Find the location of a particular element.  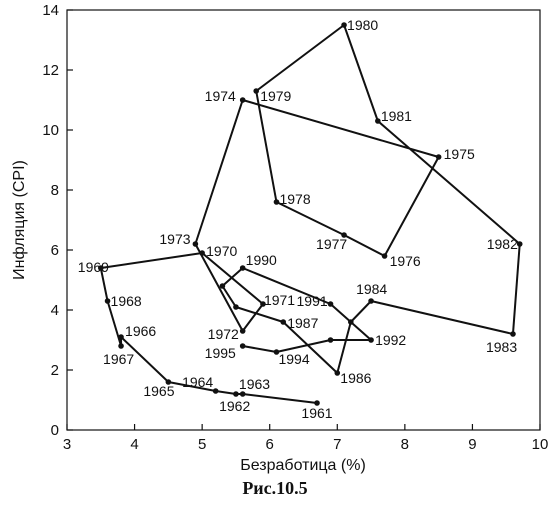

x-tick-label: 9 is located at coordinates (472, 444).